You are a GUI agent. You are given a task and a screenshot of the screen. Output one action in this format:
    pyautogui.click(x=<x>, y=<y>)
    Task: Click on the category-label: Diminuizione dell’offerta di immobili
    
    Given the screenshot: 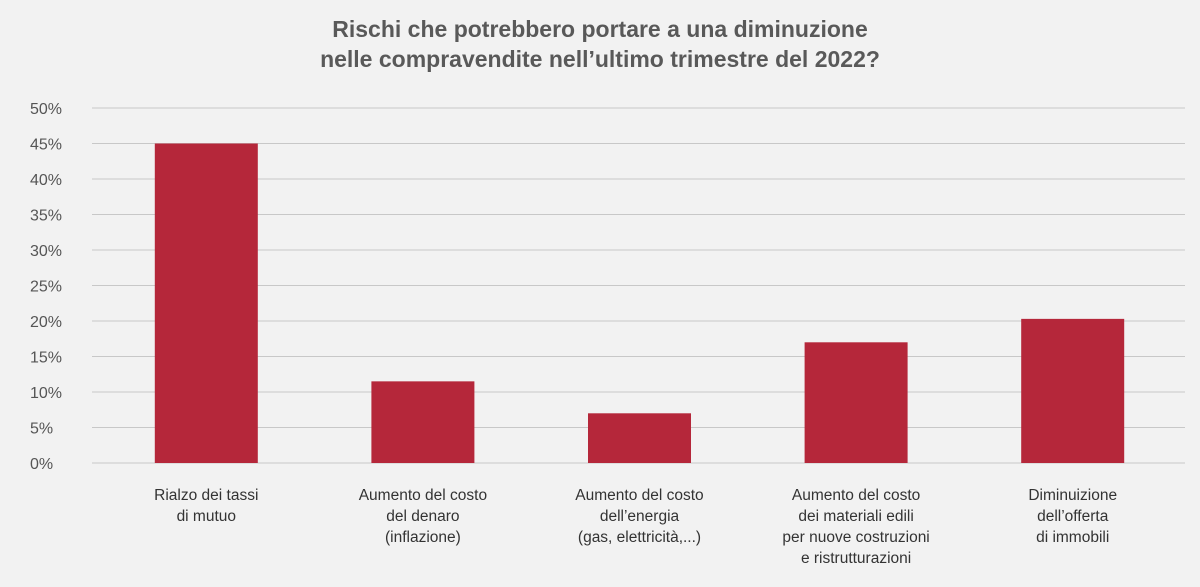 What is the action you would take?
    pyautogui.click(x=1072, y=516)
    